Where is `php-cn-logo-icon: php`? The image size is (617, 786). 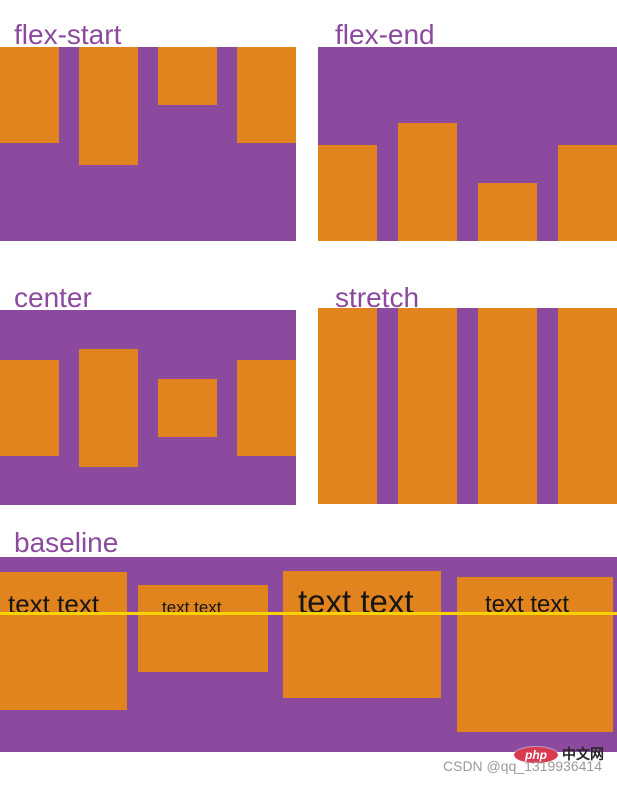
php-cn-logo-icon: php is located at coordinates (536, 755).